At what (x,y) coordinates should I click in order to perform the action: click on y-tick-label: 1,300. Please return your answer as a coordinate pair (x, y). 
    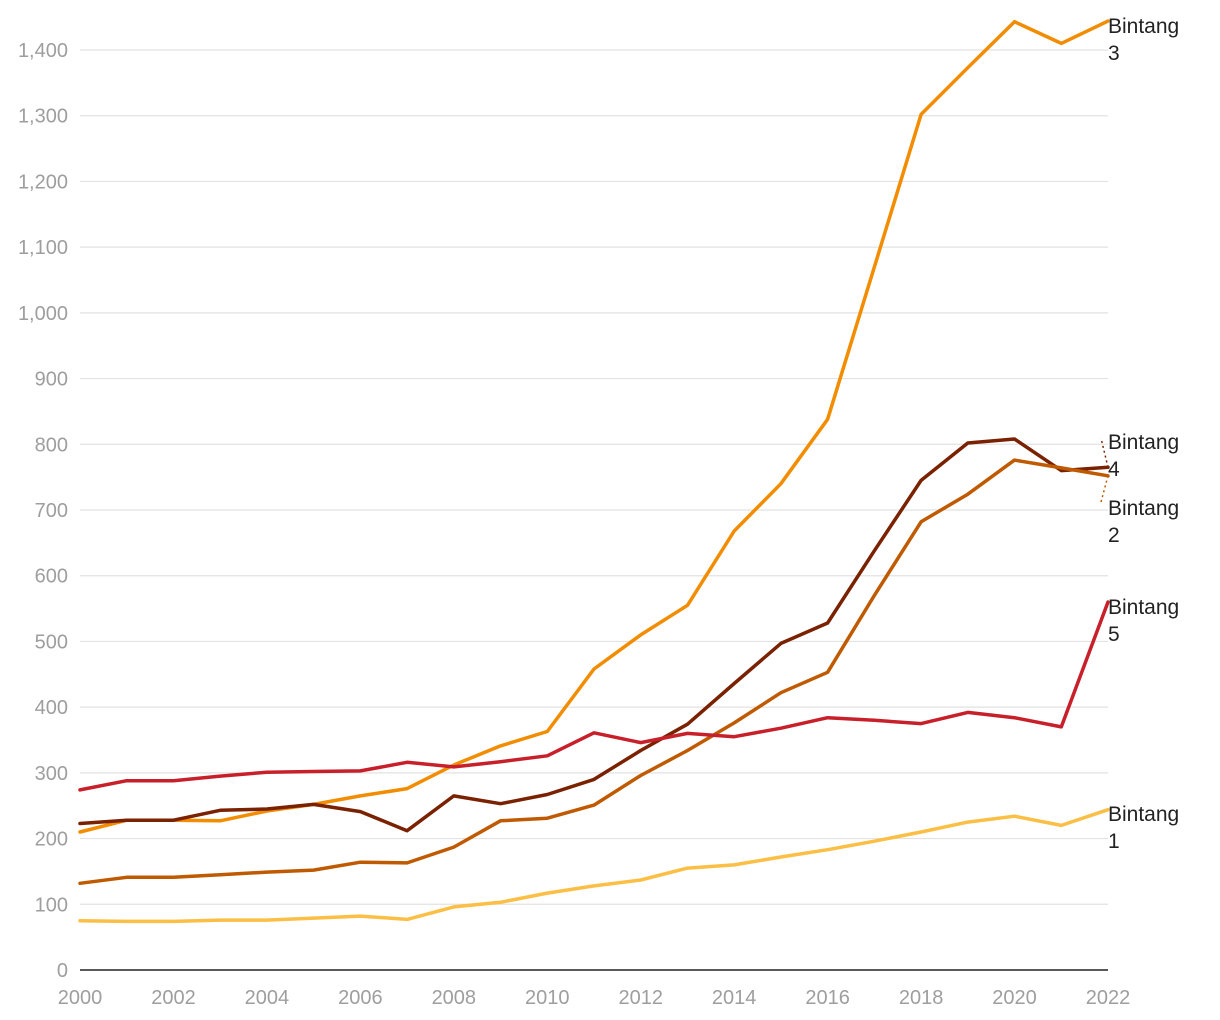
    Looking at the image, I should click on (43, 117).